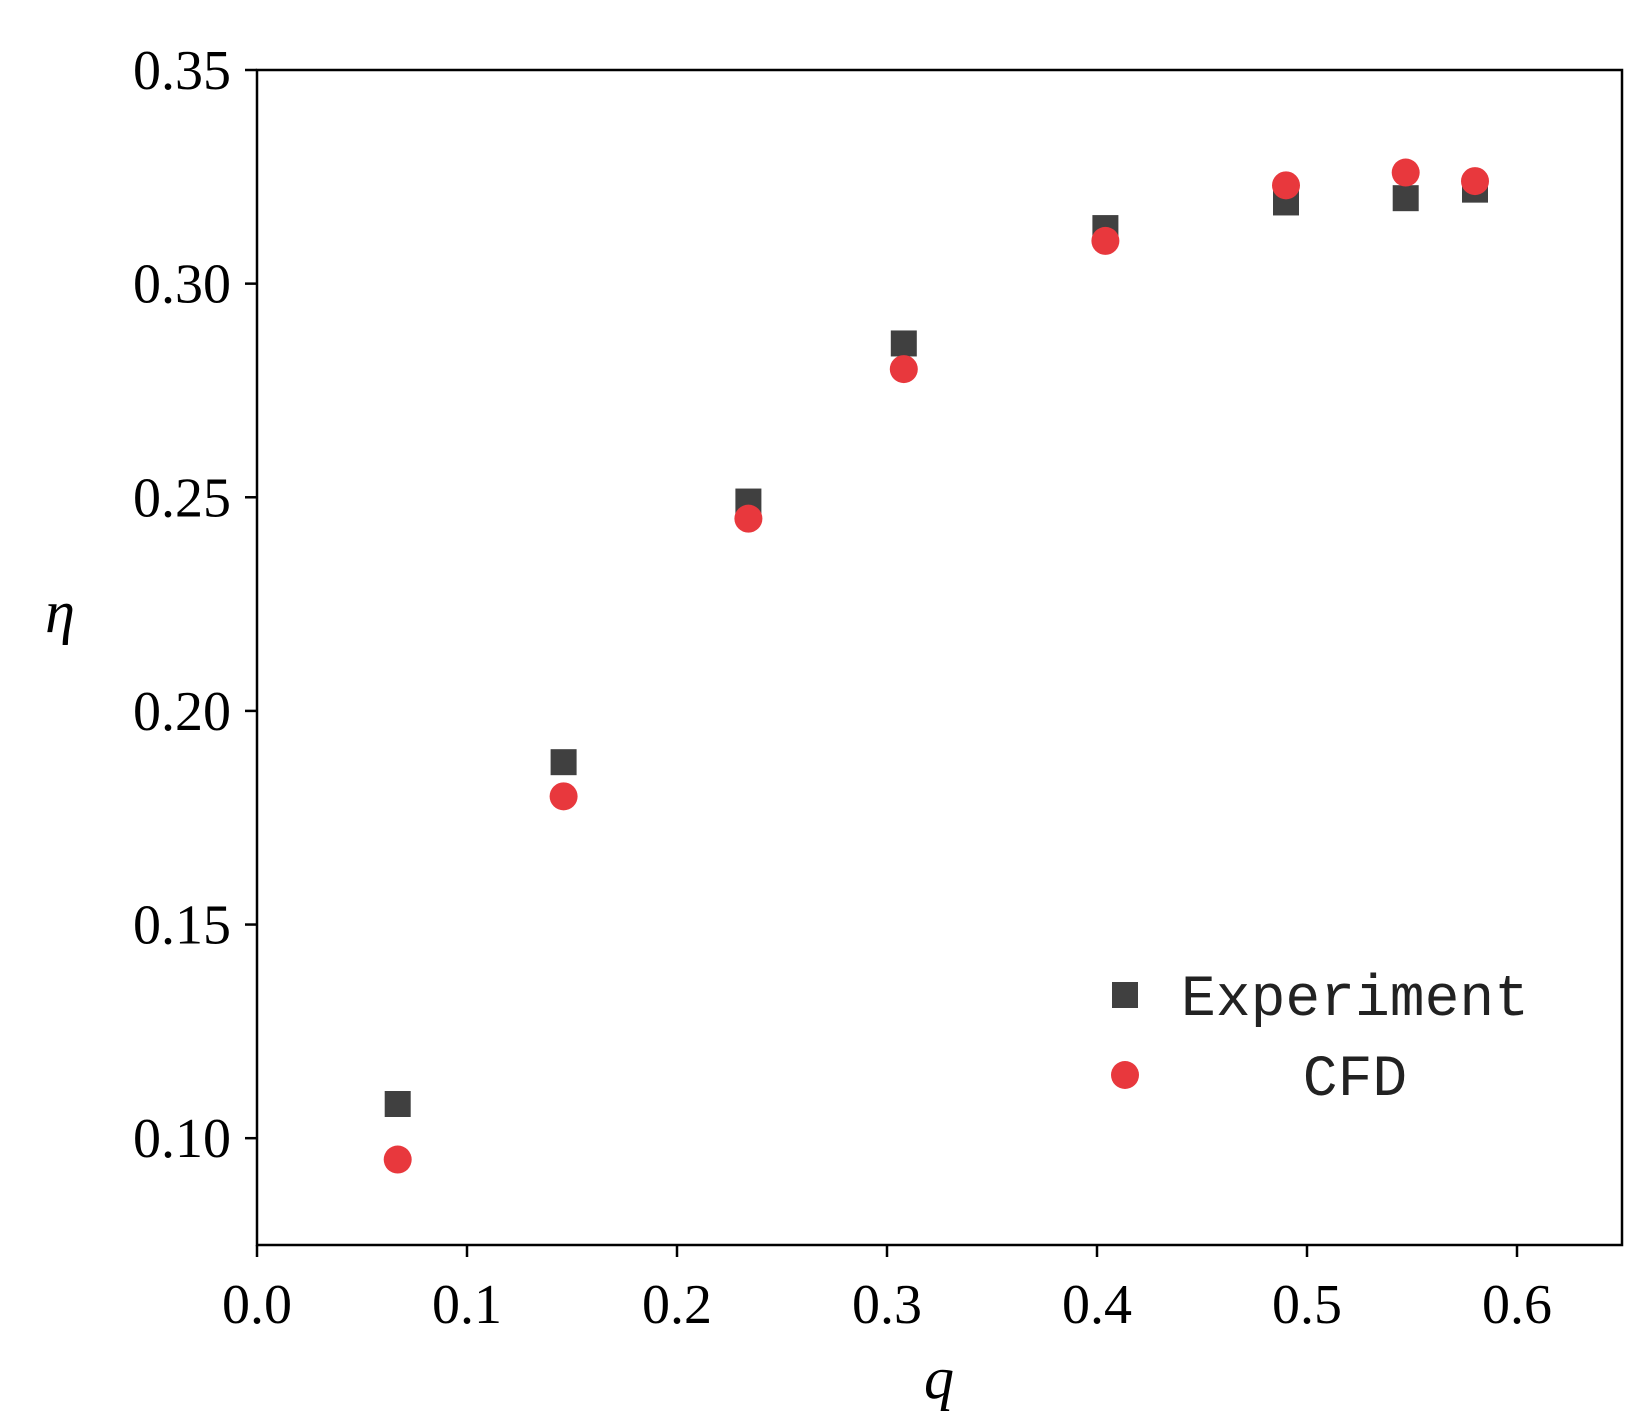 The width and height of the screenshot is (1647, 1424). What do you see at coordinates (60, 612) in the screenshot?
I see `y-axis-label: η` at bounding box center [60, 612].